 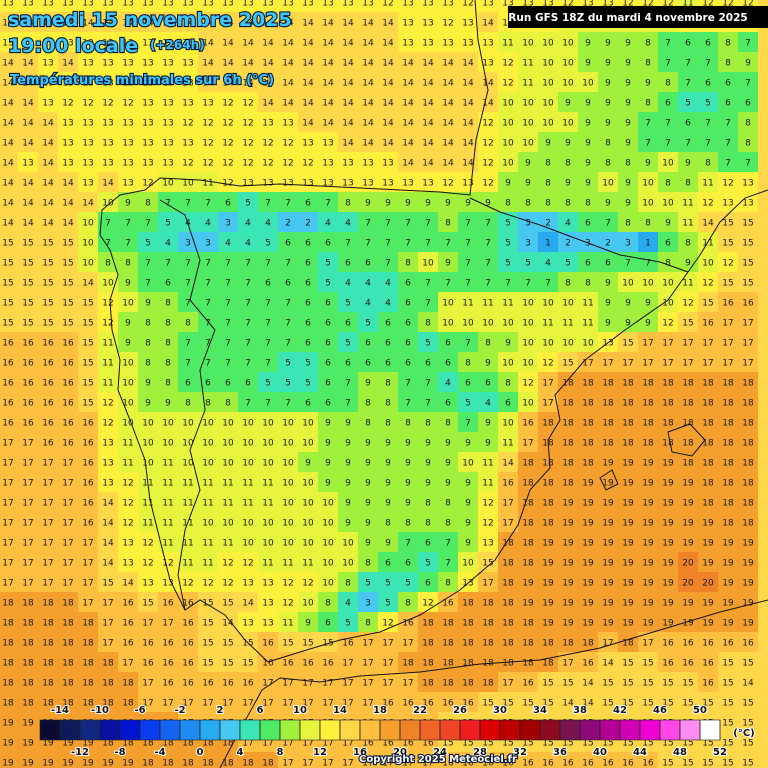 I want to click on legend-label: 2, so click(x=220, y=710).